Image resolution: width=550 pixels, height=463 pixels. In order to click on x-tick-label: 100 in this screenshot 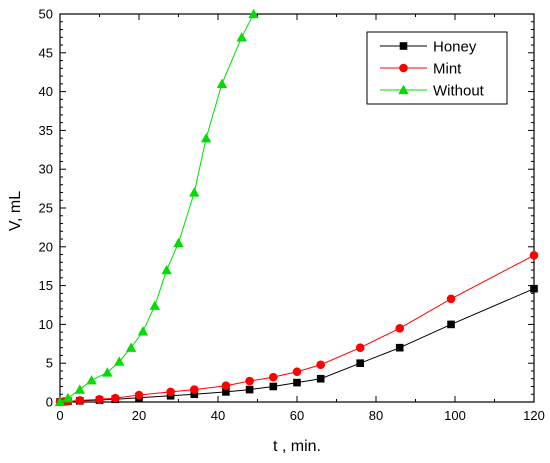, I will do `click(455, 415)`.